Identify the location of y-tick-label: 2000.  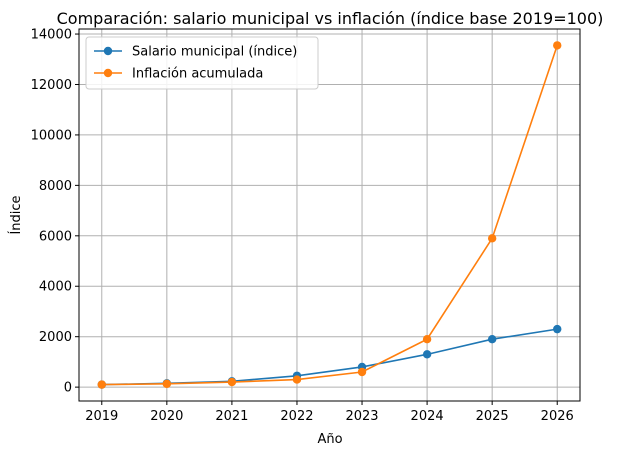
(55, 337).